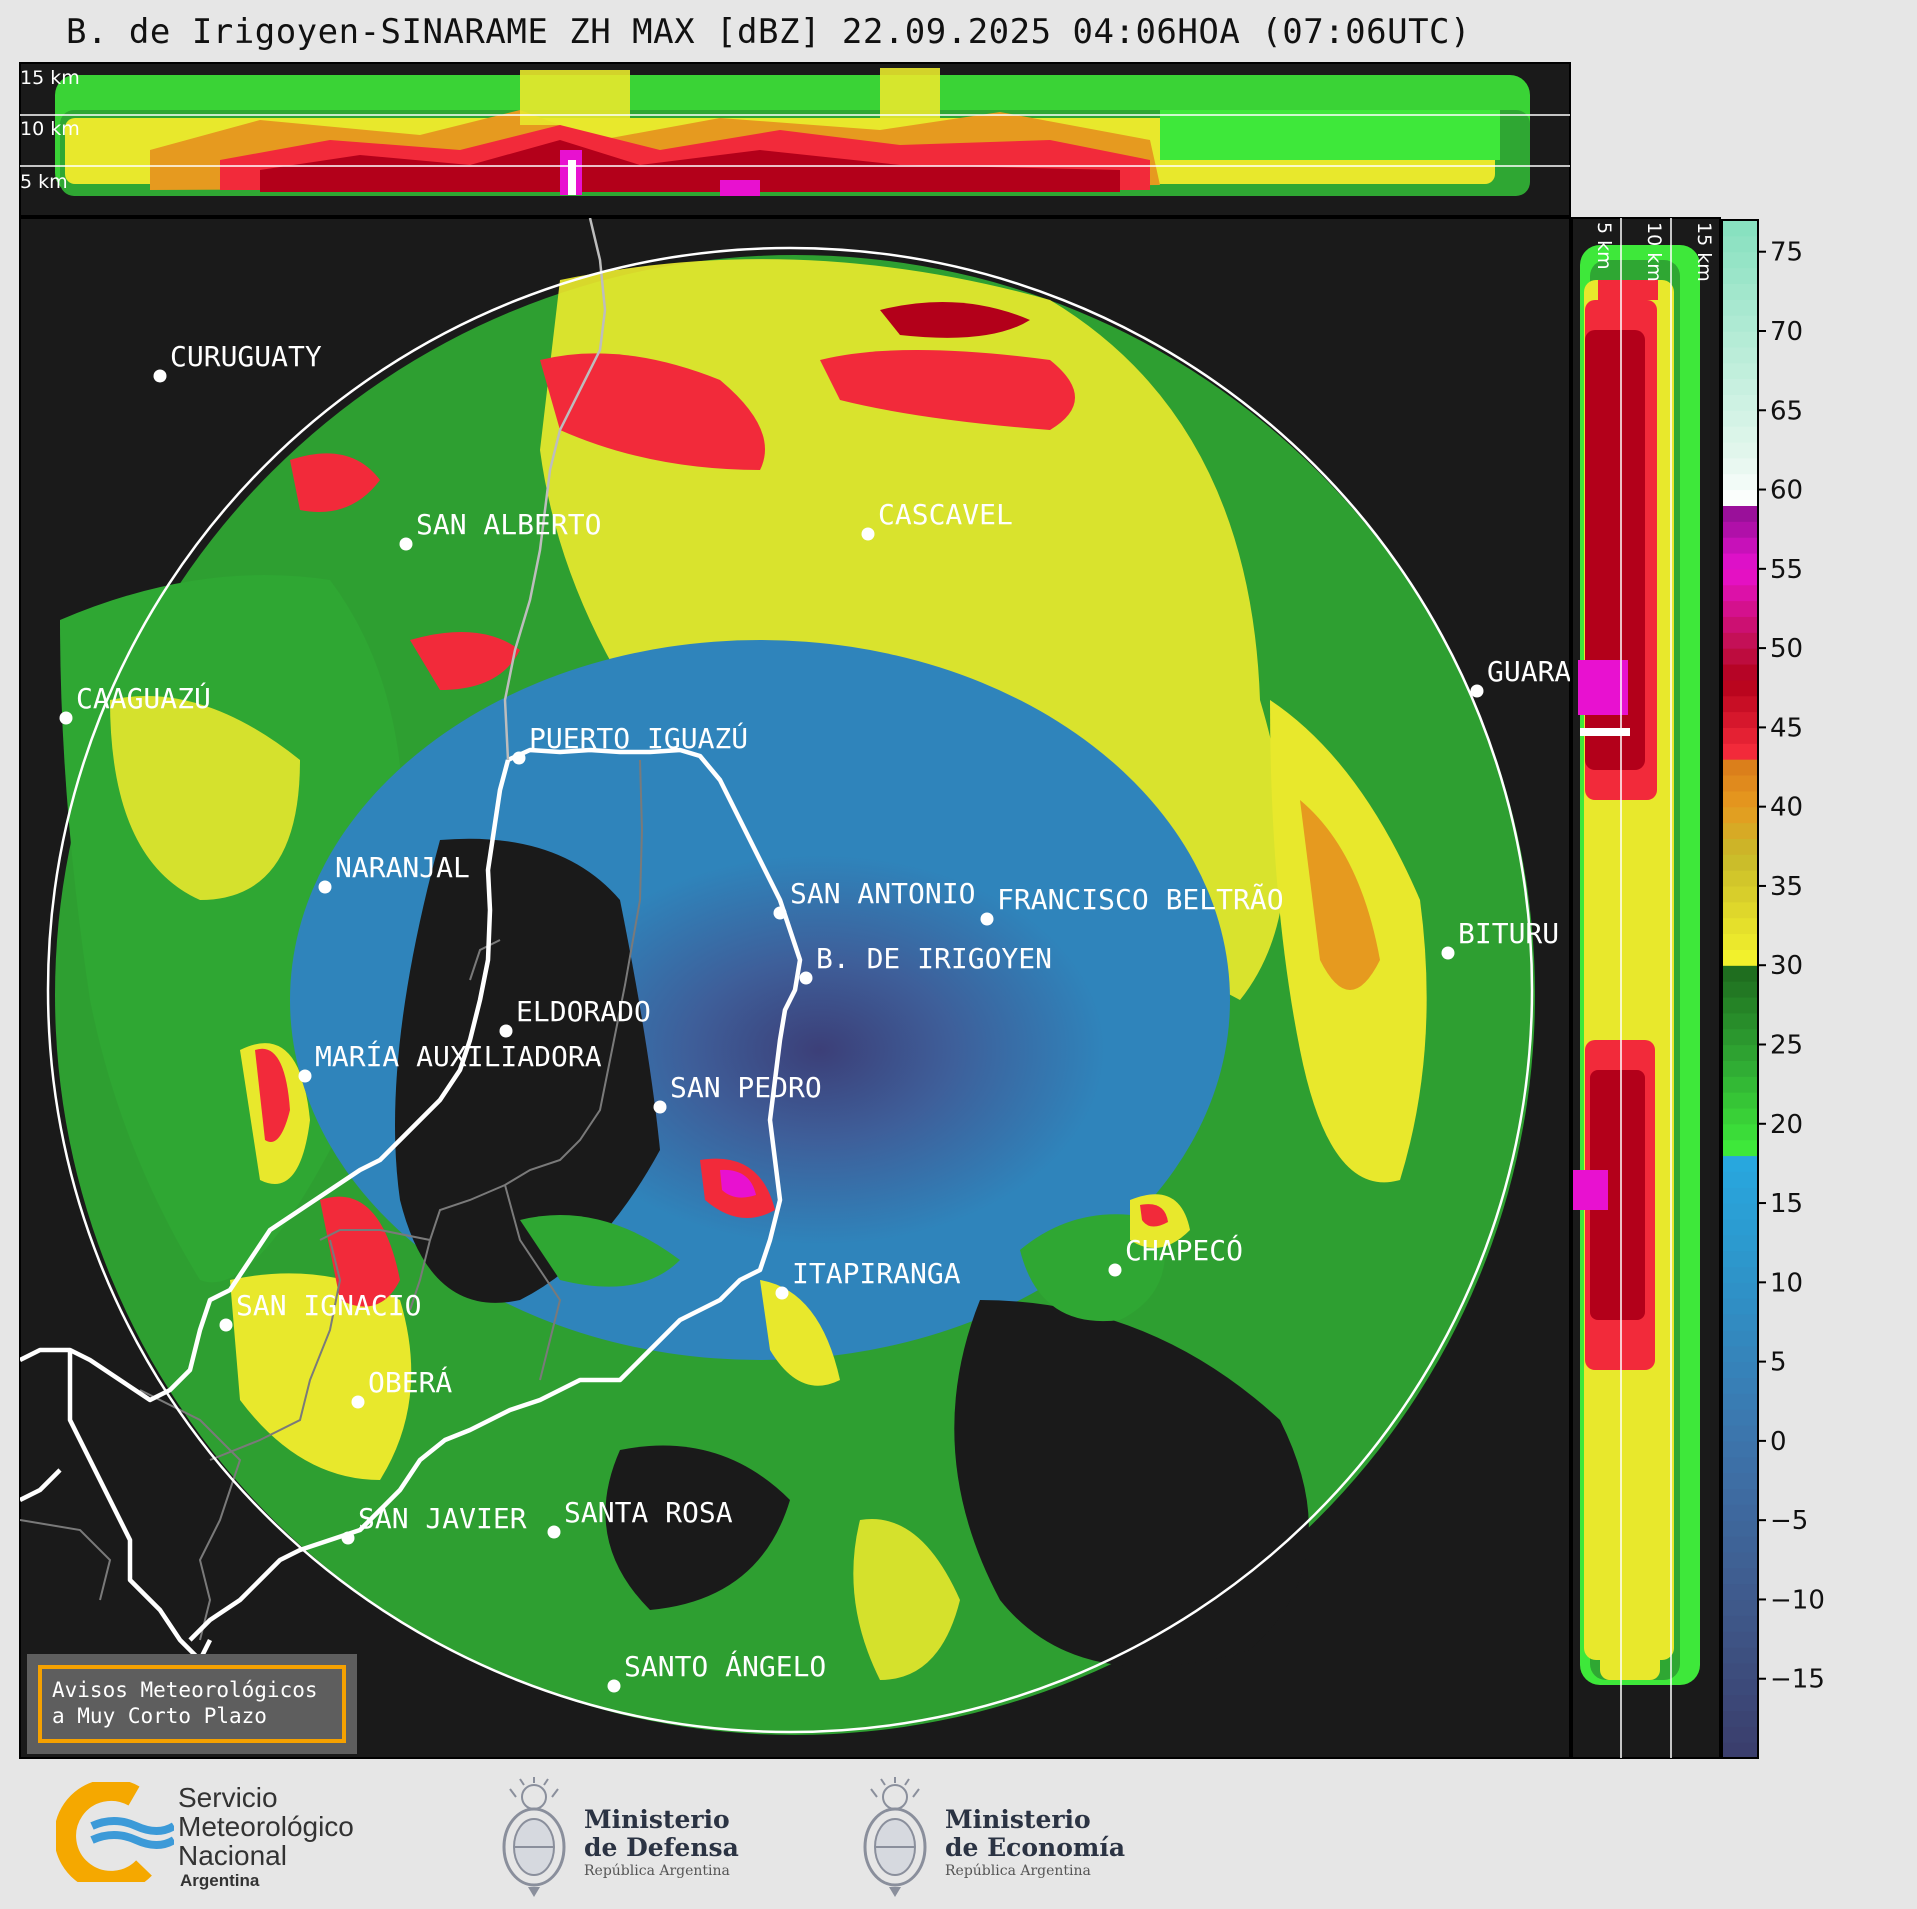 The height and width of the screenshot is (1909, 1917). What do you see at coordinates (1035, 1847) in the screenshot?
I see `economia-line2: de Economía` at bounding box center [1035, 1847].